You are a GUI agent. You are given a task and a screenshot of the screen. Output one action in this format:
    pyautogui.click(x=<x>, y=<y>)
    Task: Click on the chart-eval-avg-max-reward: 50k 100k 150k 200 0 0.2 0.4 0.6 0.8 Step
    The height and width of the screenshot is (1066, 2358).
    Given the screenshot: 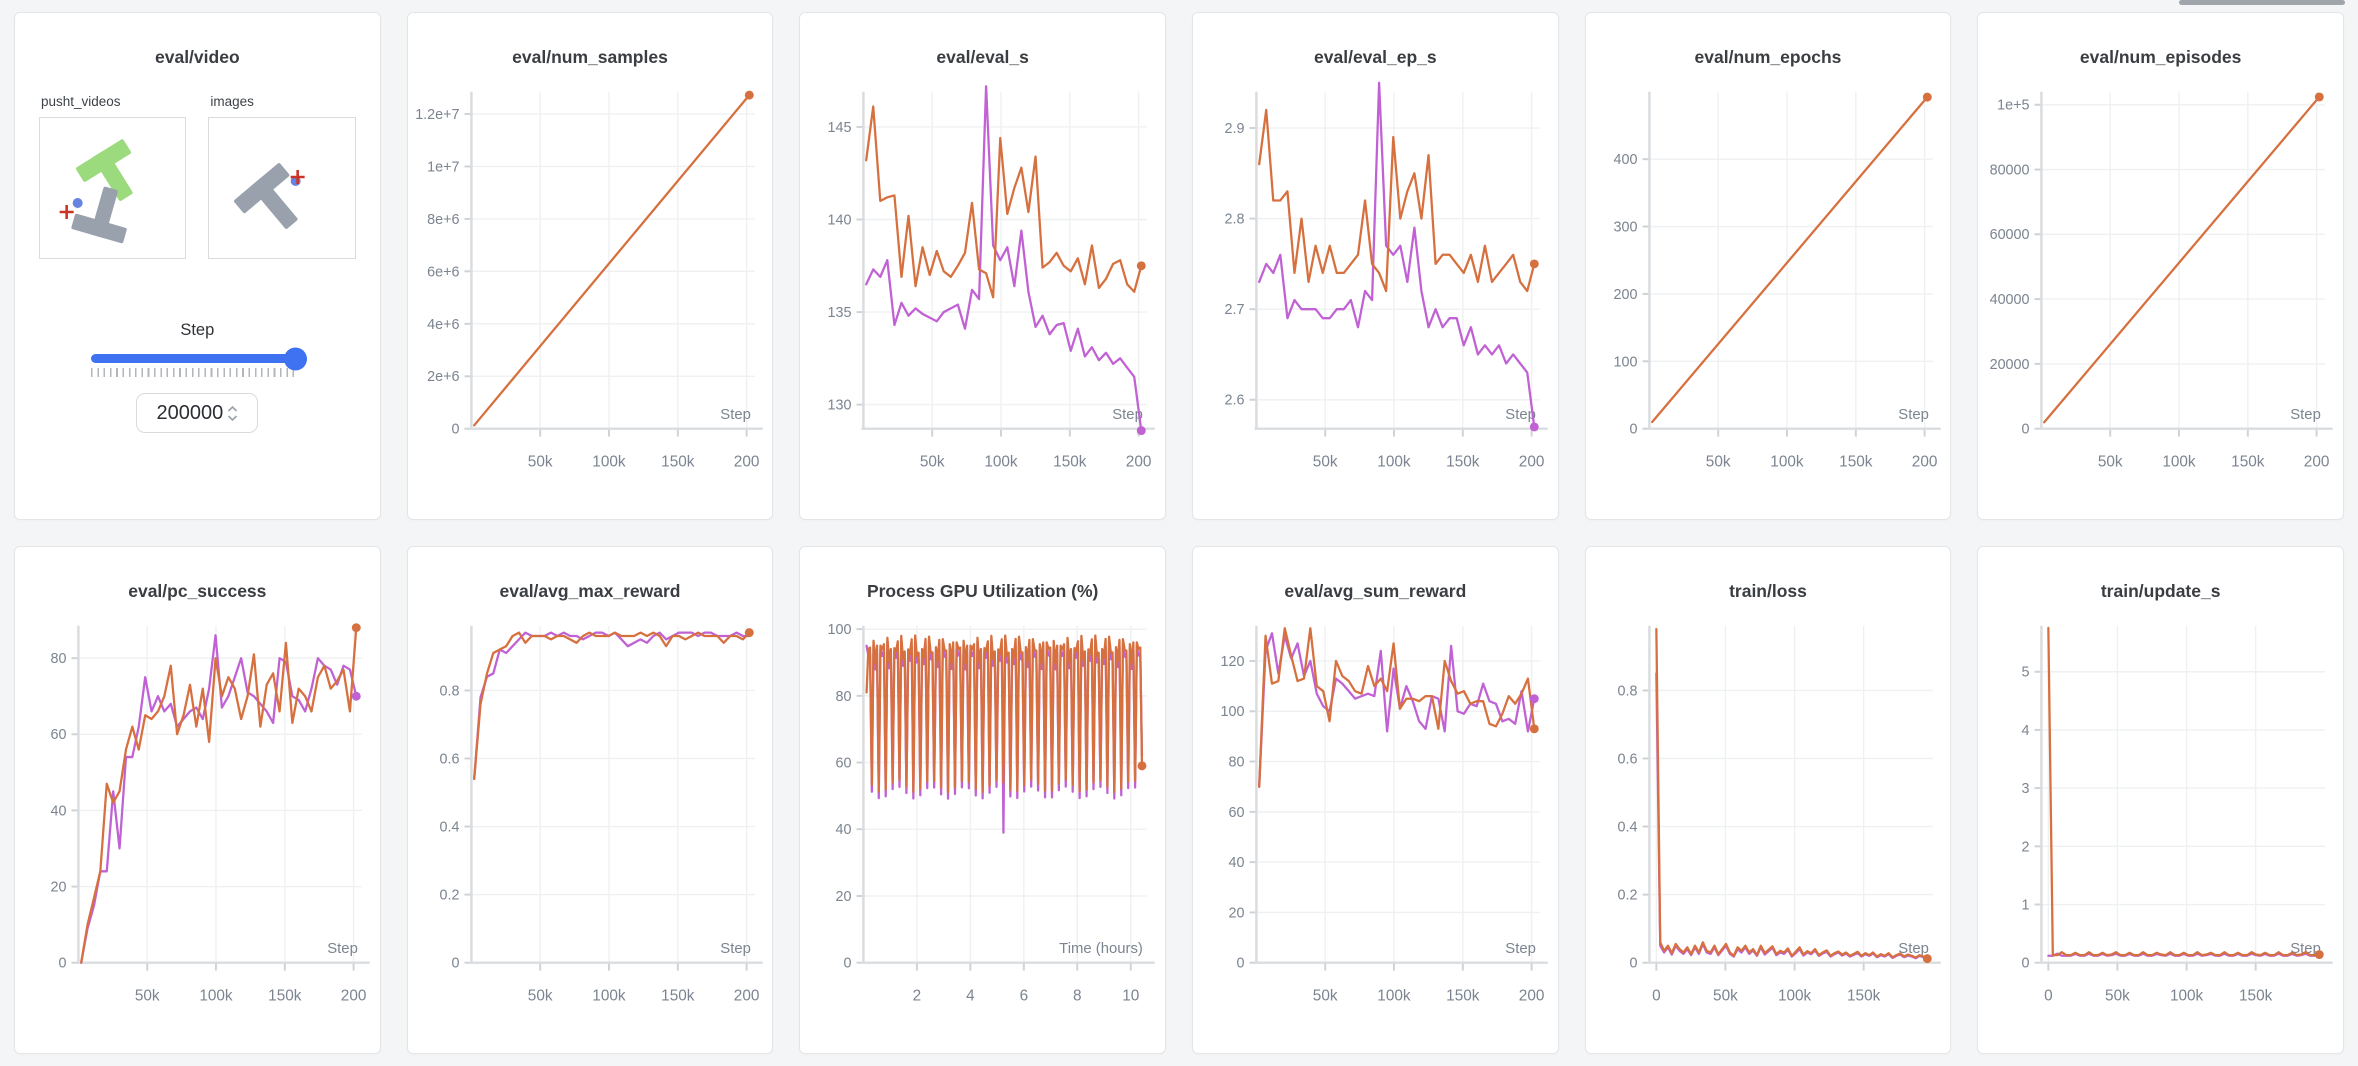 What is the action you would take?
    pyautogui.click(x=590, y=819)
    